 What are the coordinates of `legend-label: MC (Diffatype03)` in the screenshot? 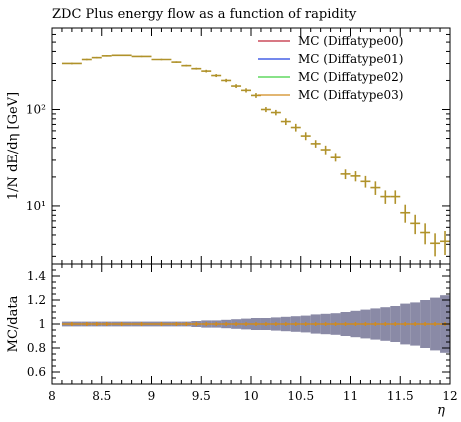 It's located at (350, 95).